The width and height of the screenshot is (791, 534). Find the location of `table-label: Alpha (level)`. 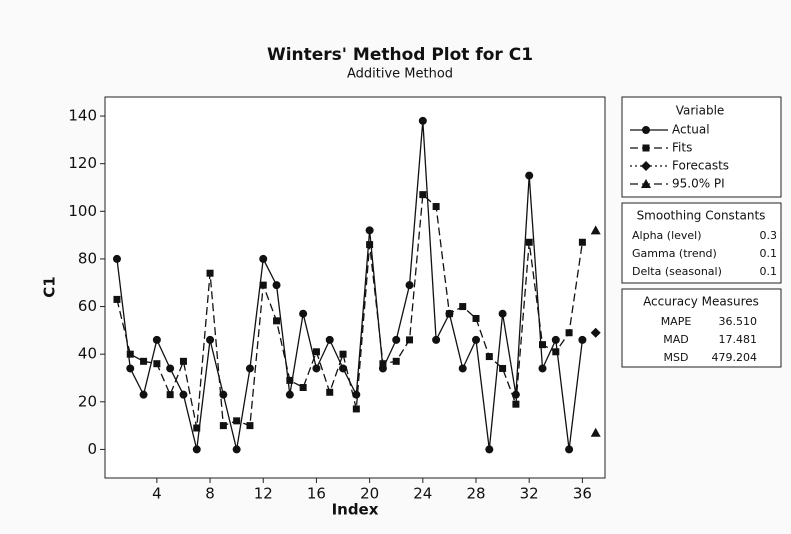

table-label: Alpha (level) is located at coordinates (667, 235).